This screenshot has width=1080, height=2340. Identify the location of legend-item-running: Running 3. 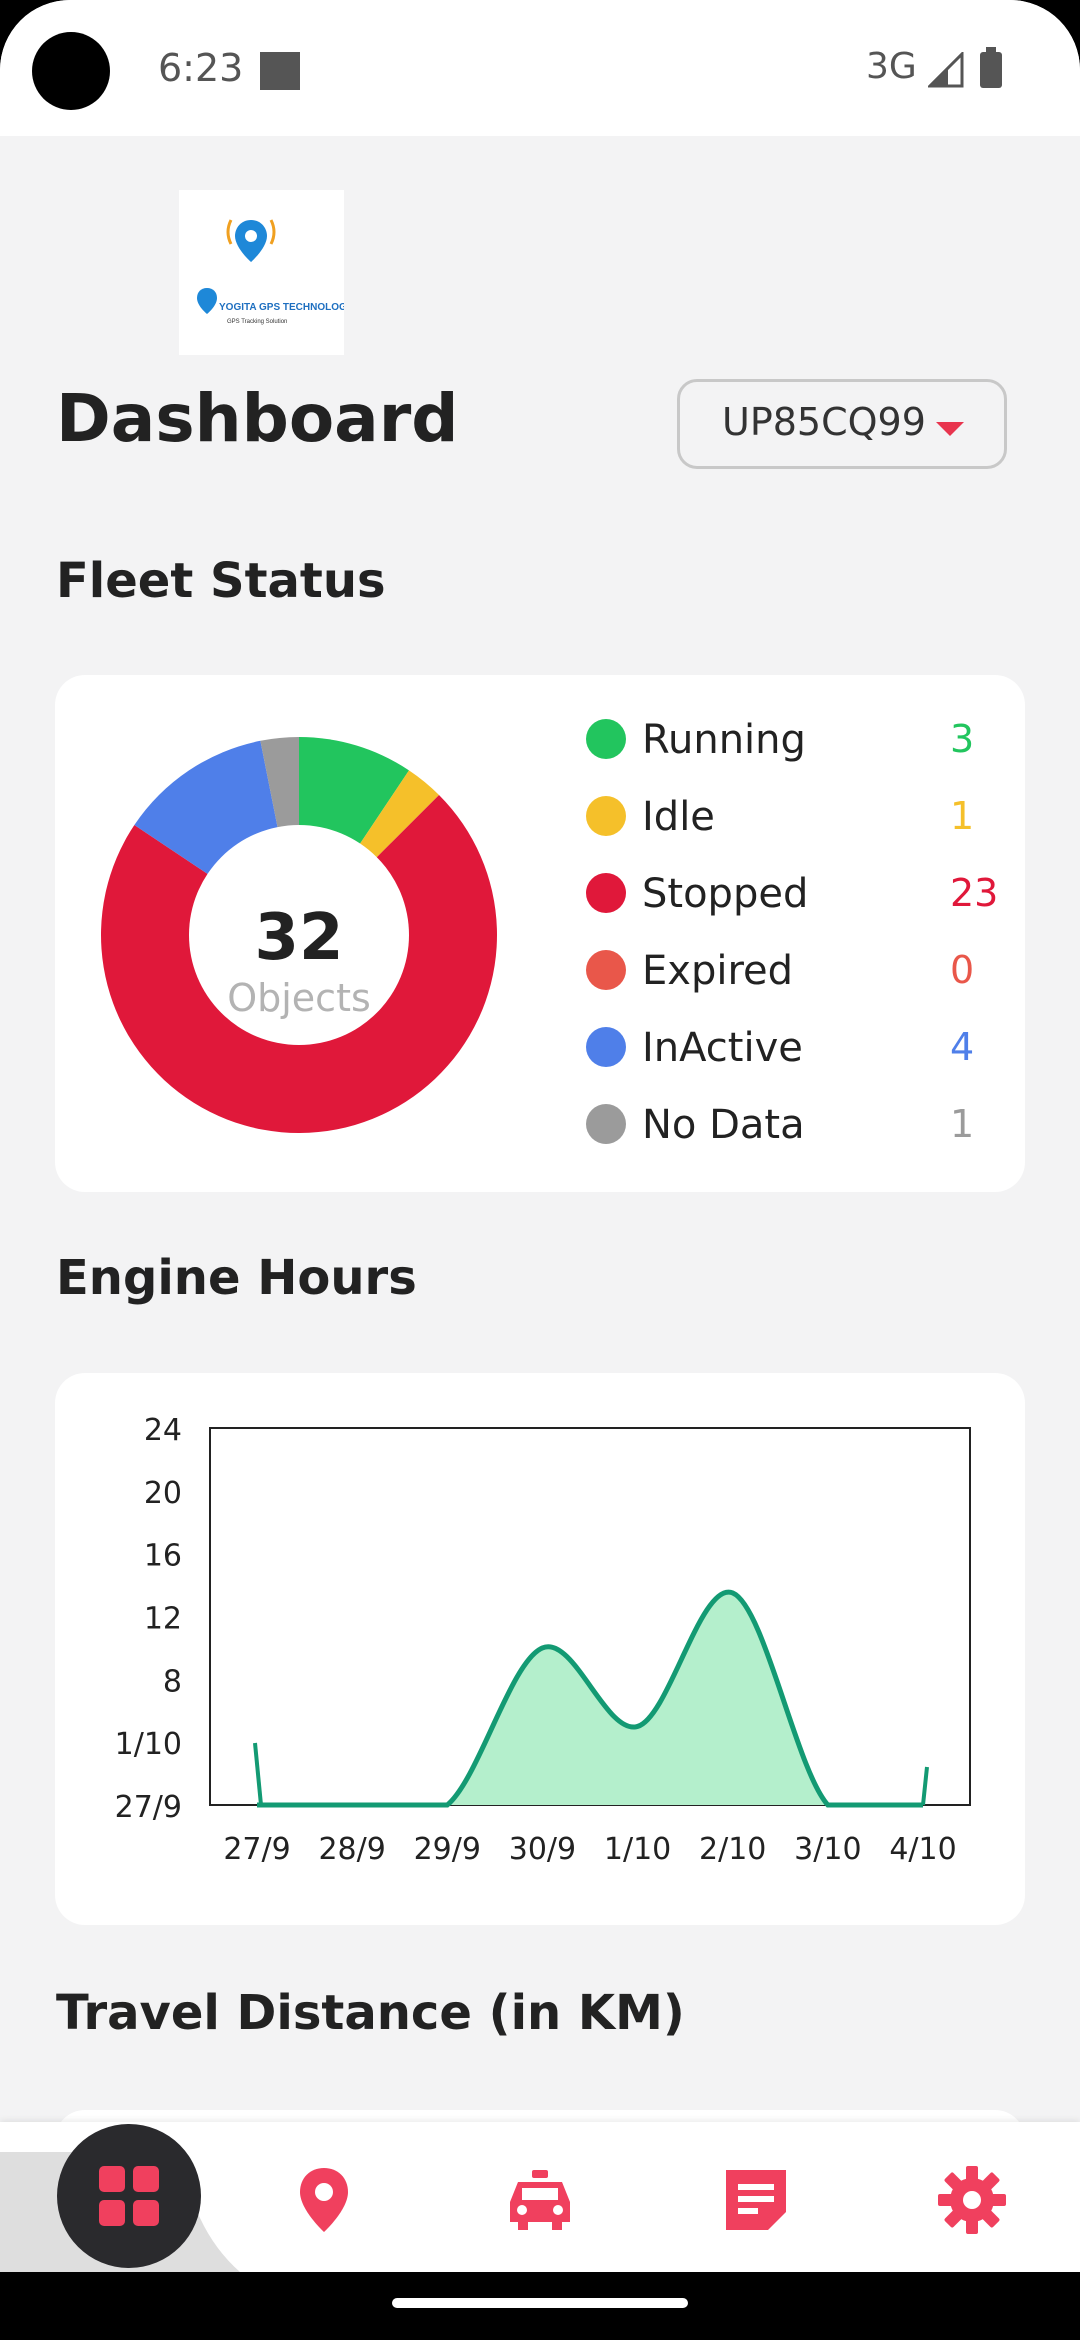
(780, 743).